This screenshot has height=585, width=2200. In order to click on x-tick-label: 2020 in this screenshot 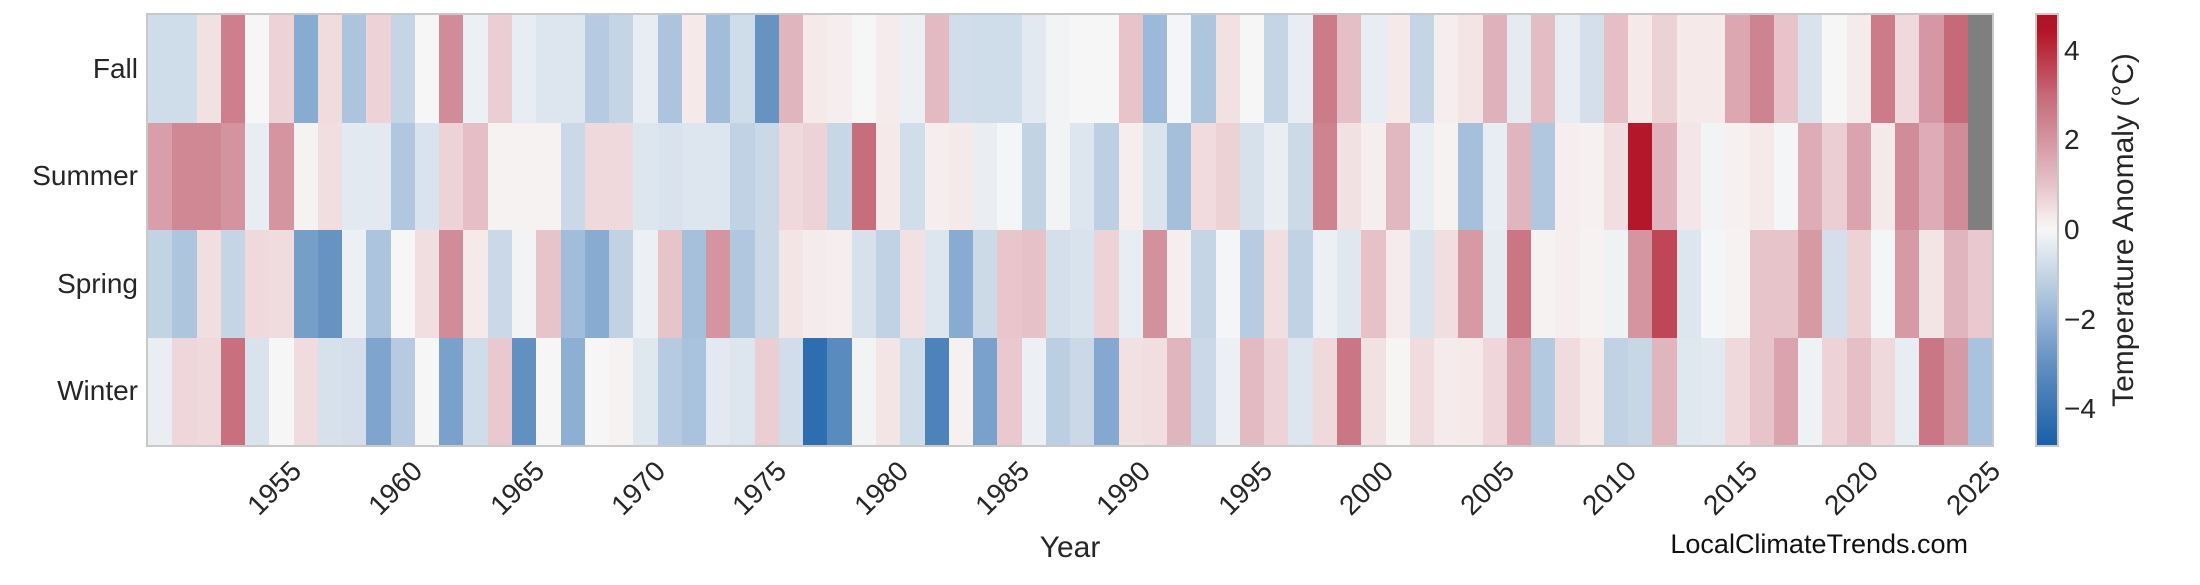, I will do `click(1851, 488)`.